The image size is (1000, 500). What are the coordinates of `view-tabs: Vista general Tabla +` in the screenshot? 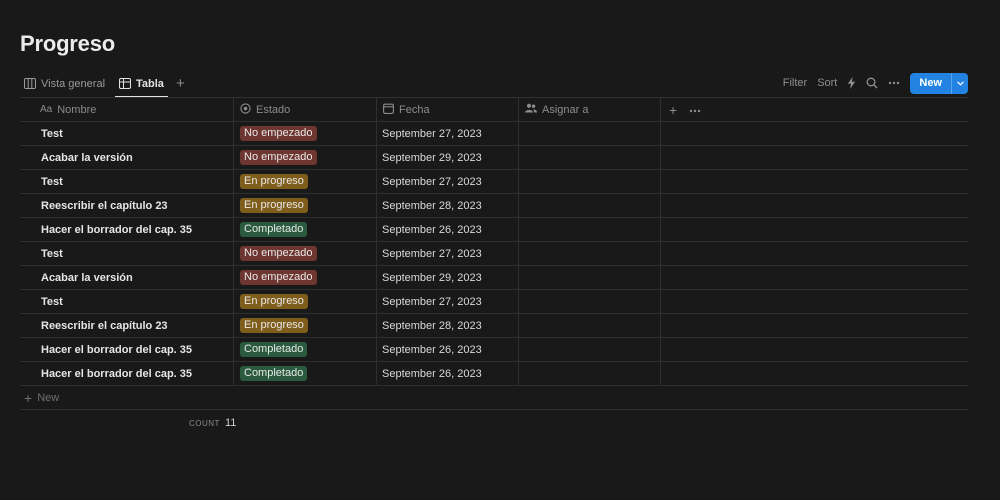 It's located at (103, 84).